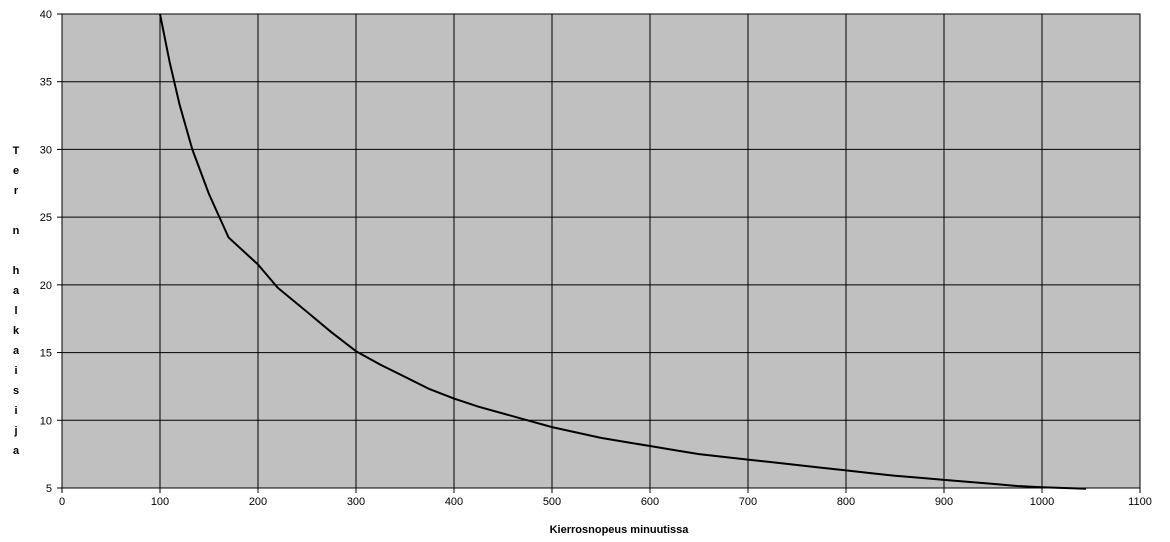 Image resolution: width=1170 pixels, height=542 pixels. I want to click on x-axis-title: Kierrosnopeus minuutissa, so click(620, 530).